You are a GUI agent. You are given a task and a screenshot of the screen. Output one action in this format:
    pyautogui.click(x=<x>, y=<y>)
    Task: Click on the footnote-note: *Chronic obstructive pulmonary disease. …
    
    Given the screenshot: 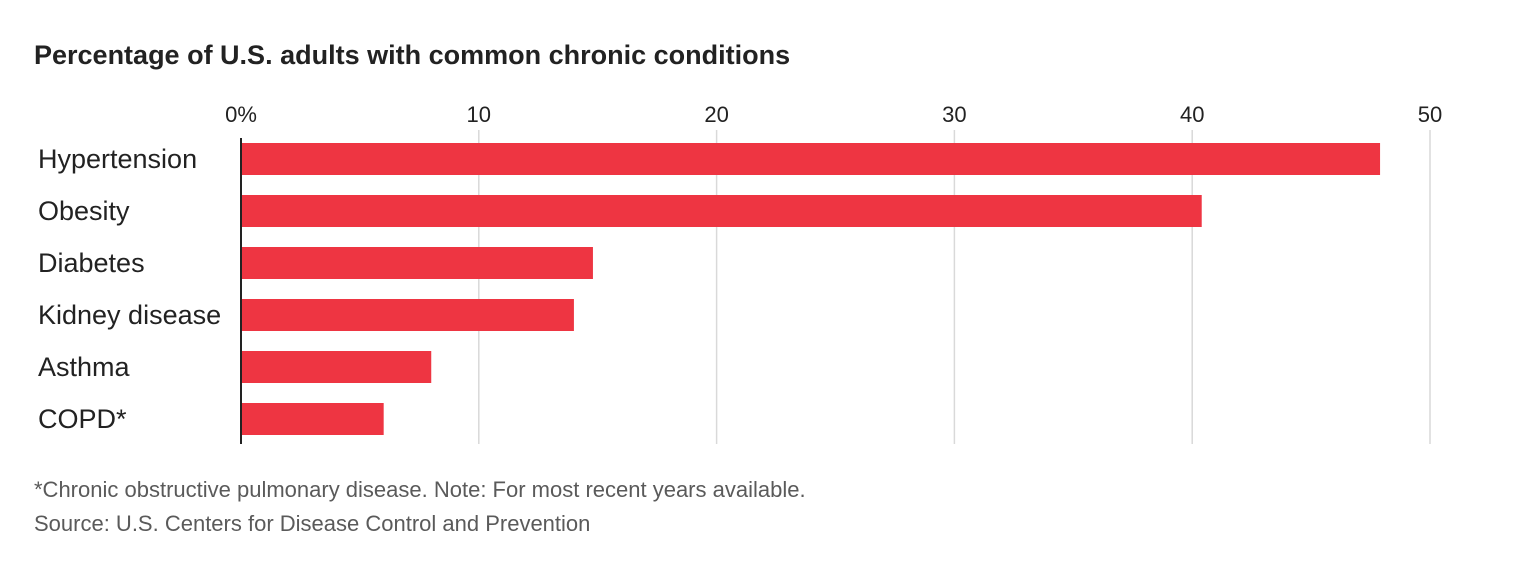 What is the action you would take?
    pyautogui.click(x=420, y=489)
    